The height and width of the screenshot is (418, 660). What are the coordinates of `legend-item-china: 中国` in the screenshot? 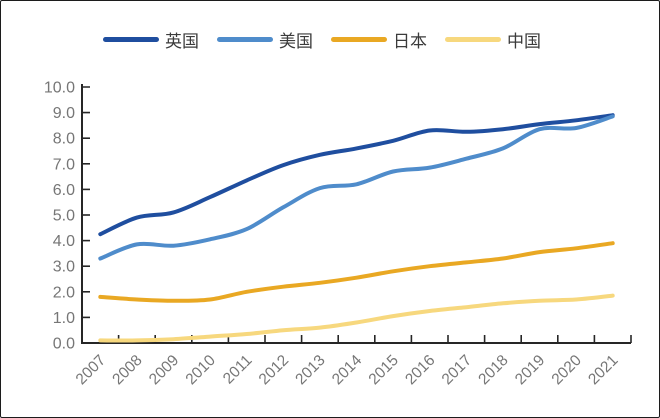 It's located at (493, 39).